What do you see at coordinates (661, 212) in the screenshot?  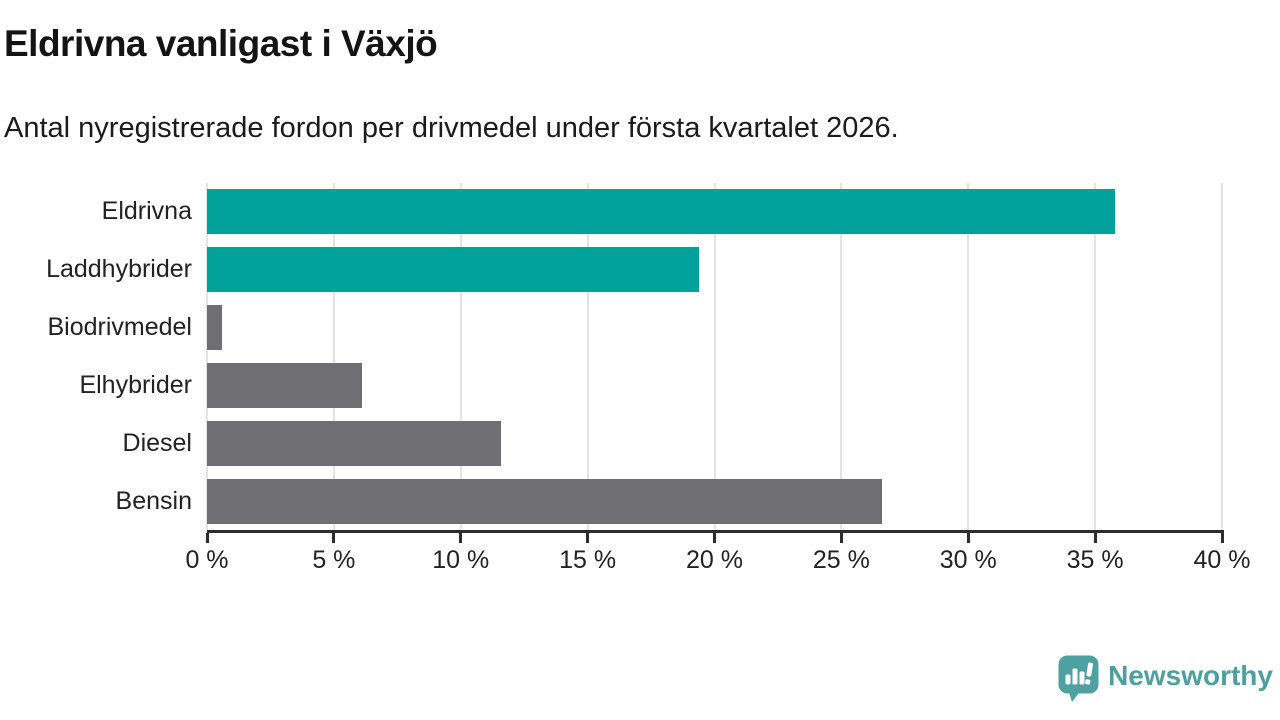 I see `bar-eldrivna` at bounding box center [661, 212].